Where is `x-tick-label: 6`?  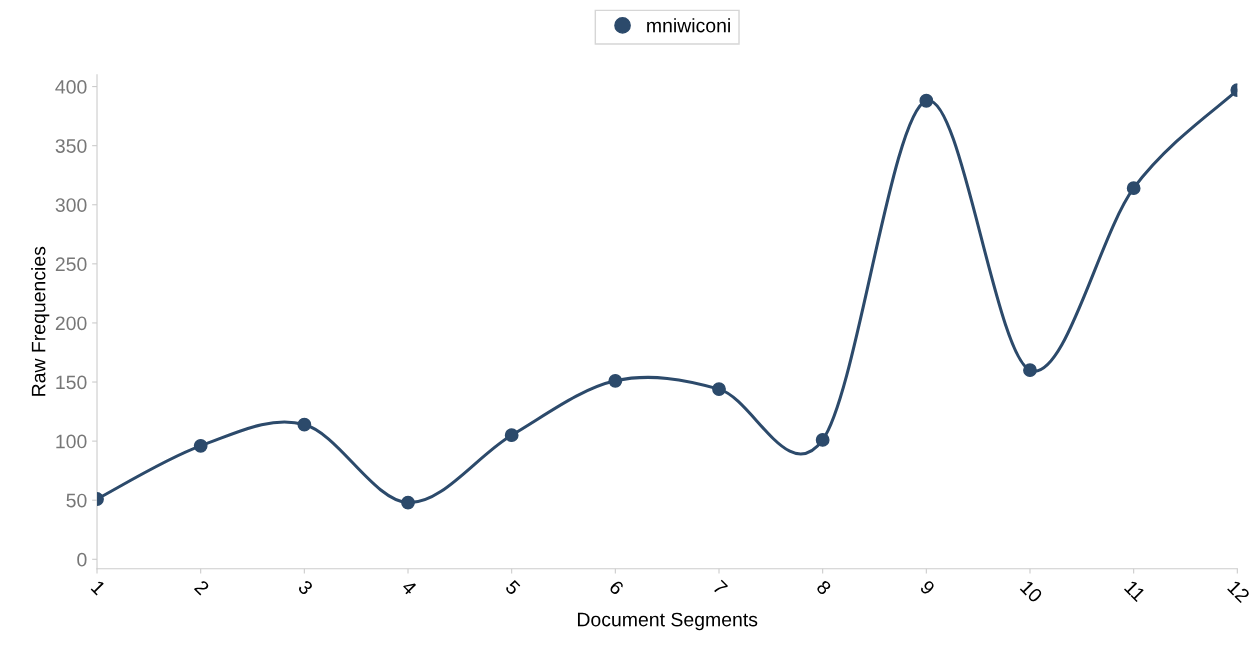
x-tick-label: 6 is located at coordinates (616, 587).